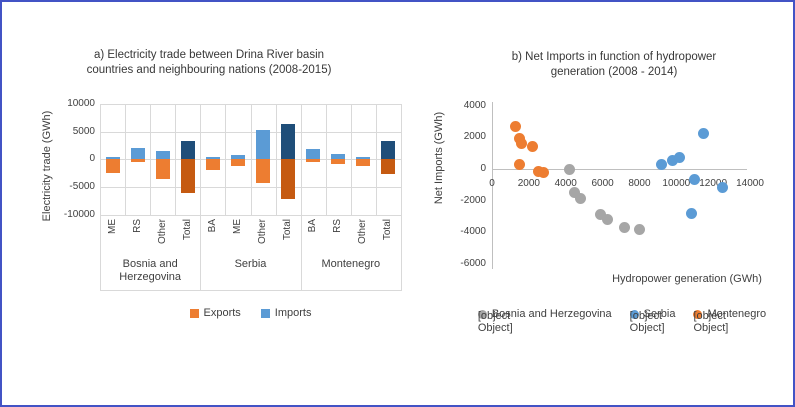  I want to click on scatter-x-axis-title: Hydropower generation (GWh), so click(687, 279).